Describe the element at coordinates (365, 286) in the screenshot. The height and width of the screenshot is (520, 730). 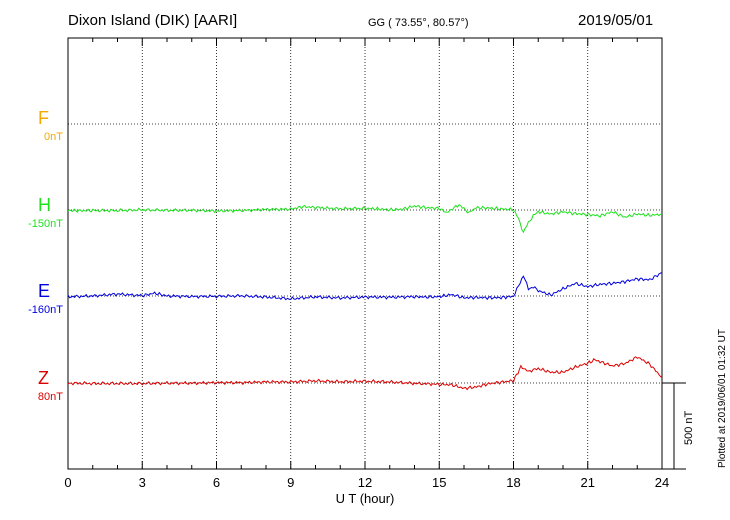
I see `series-line-E` at that location.